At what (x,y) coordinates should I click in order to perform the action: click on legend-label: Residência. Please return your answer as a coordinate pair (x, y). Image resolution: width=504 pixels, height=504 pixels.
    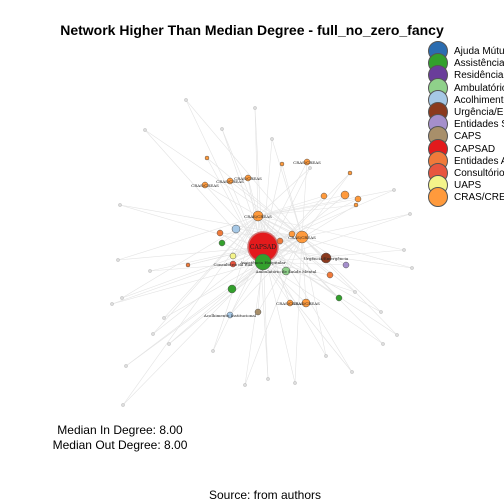
    Looking at the image, I should click on (479, 76).